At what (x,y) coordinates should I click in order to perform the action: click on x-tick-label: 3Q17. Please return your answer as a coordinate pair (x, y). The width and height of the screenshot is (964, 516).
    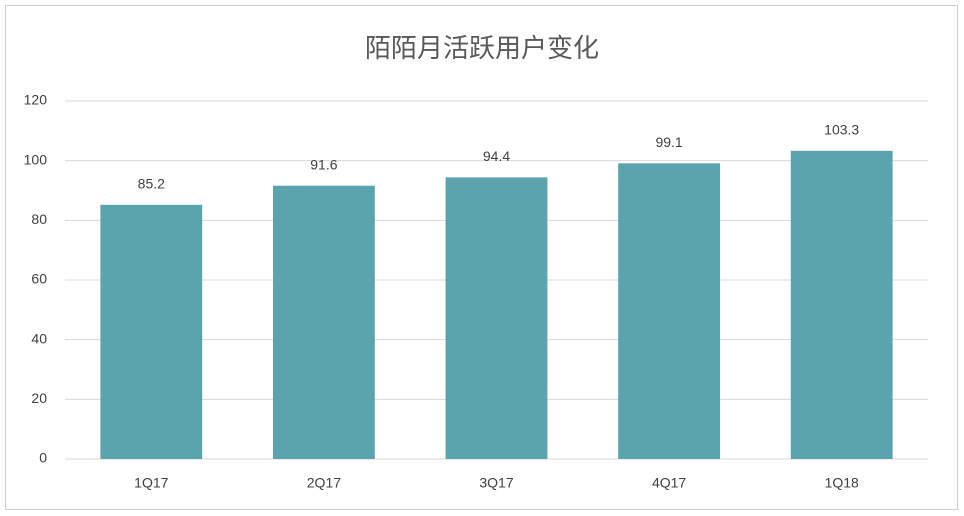
    Looking at the image, I should click on (496, 483).